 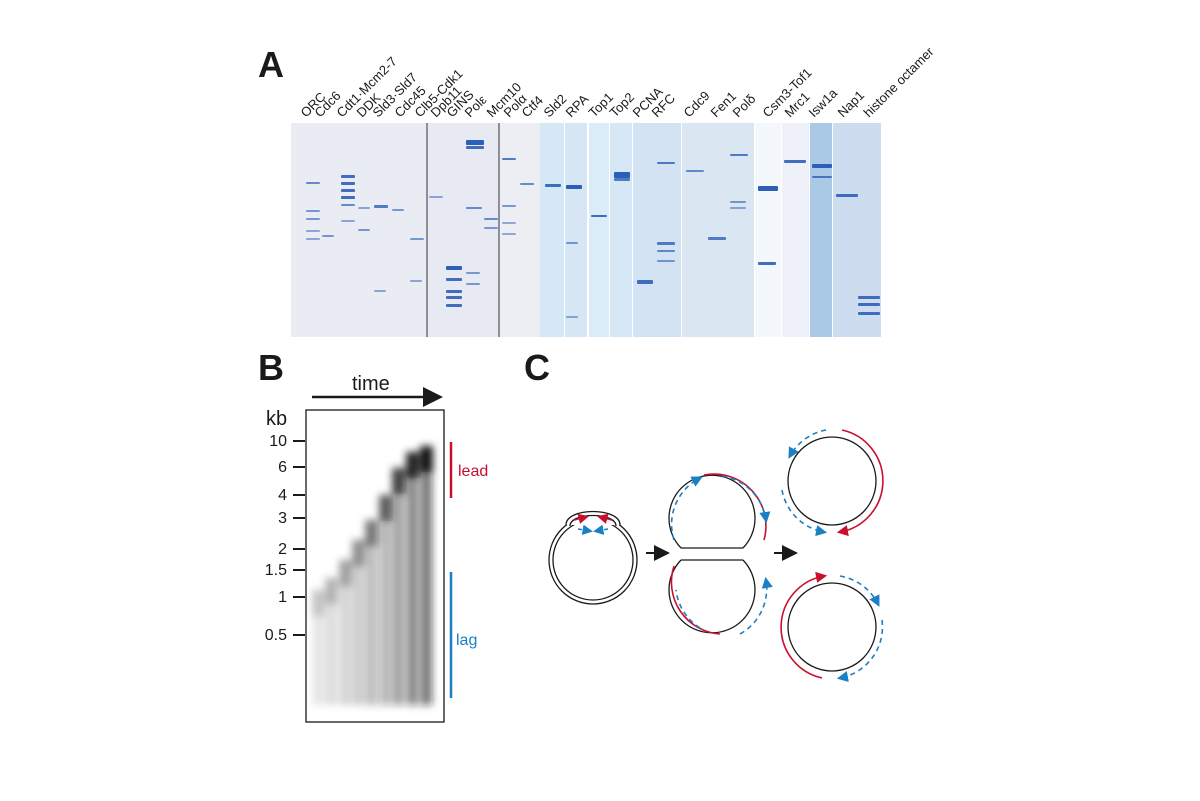 I want to click on gel-block-nap1-histone, so click(x=857, y=230).